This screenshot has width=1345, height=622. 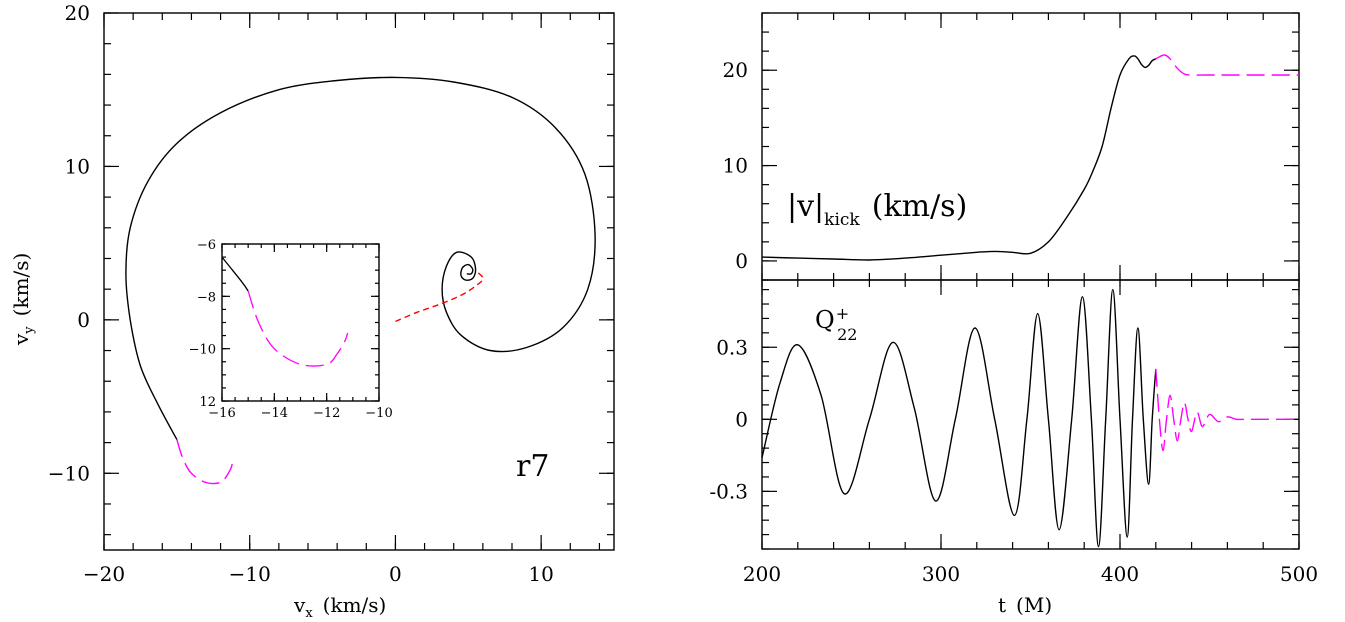 I want to click on inset-x-tick-label: −12, so click(x=326, y=413).